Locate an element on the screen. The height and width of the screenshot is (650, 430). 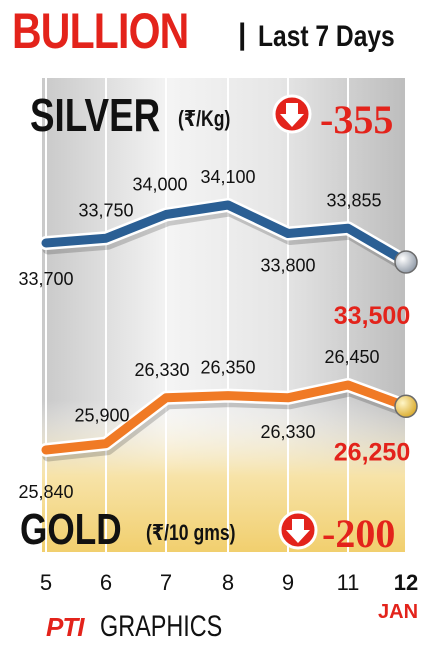
data-label: 34,100 is located at coordinates (227, 177).